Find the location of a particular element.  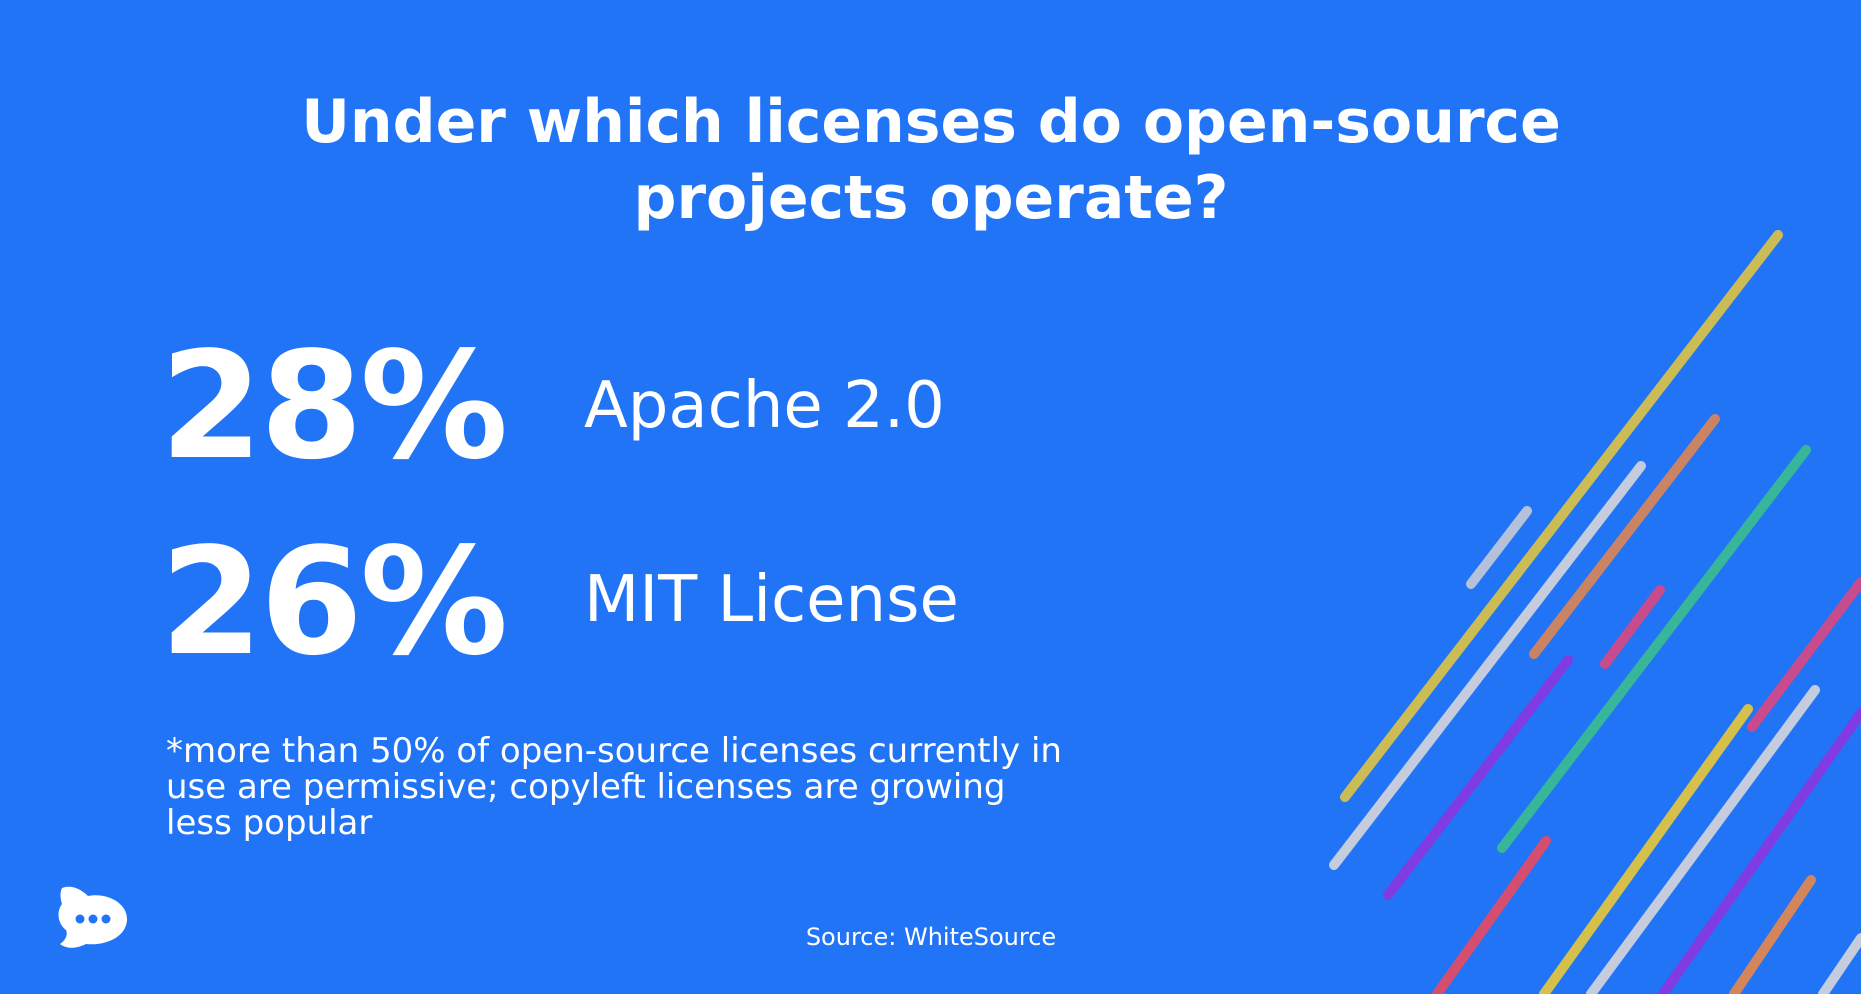

stat-label: MIT License is located at coordinates (771, 600).